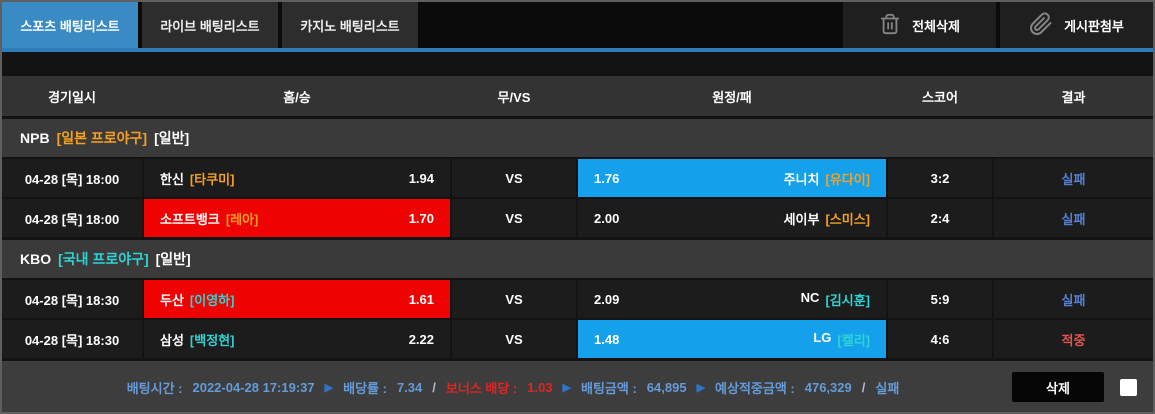 This screenshot has width=1155, height=414. I want to click on away-player: [켈리], so click(853, 340).